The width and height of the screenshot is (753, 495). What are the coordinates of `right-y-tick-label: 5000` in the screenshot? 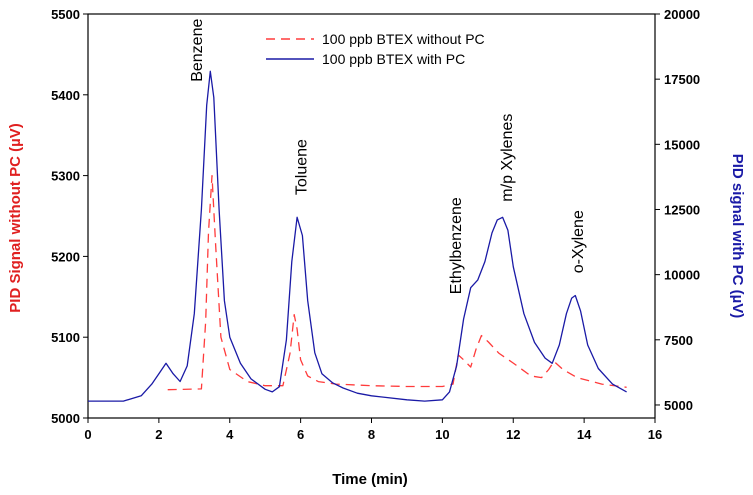 It's located at (678, 405).